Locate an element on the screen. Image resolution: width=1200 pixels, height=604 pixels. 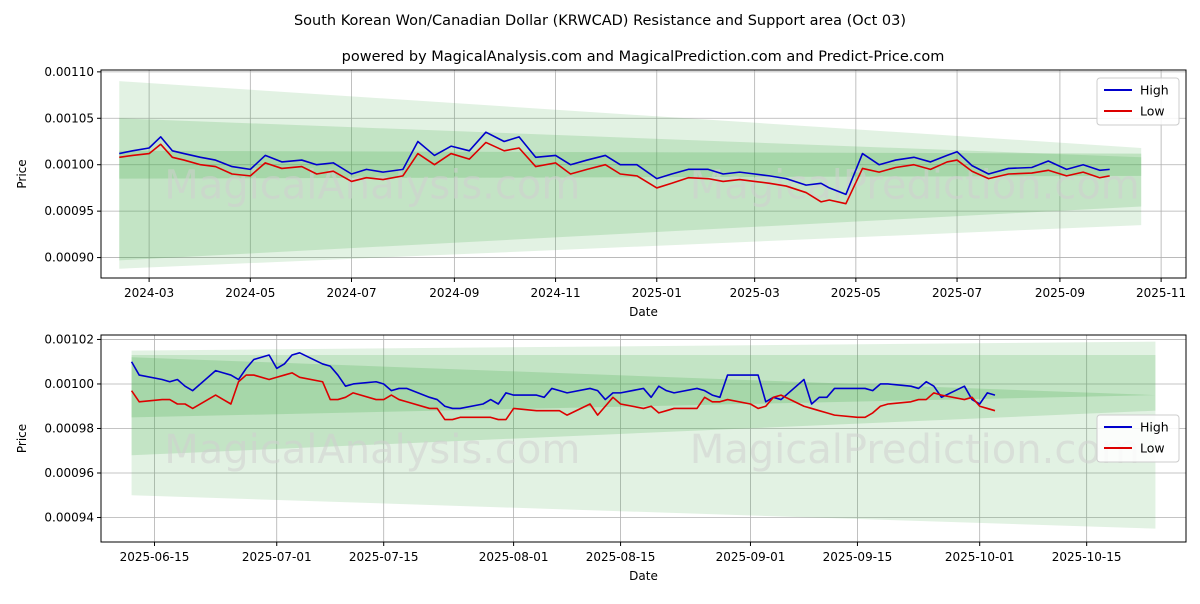
x-tick-label: 2024-05 is located at coordinates (250, 293).